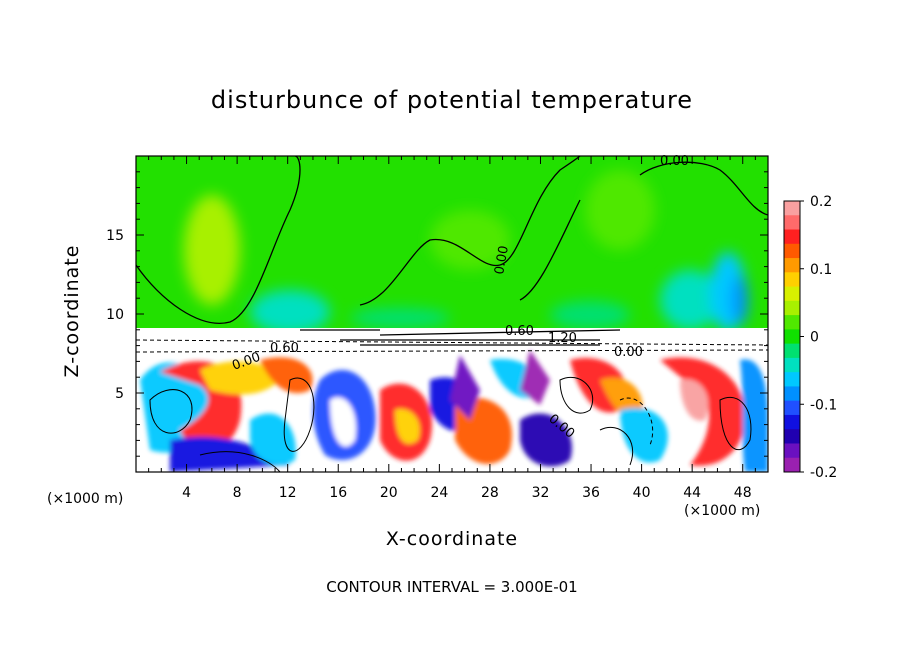 This screenshot has height=654, width=904. I want to click on y-tick-label: 15, so click(115, 236).